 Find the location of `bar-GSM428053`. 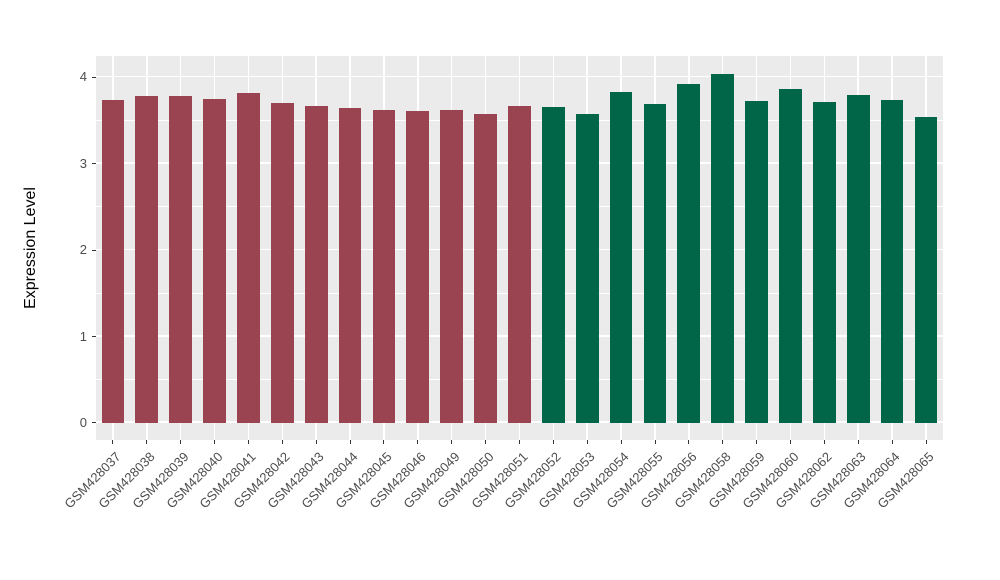

bar-GSM428053 is located at coordinates (587, 268).